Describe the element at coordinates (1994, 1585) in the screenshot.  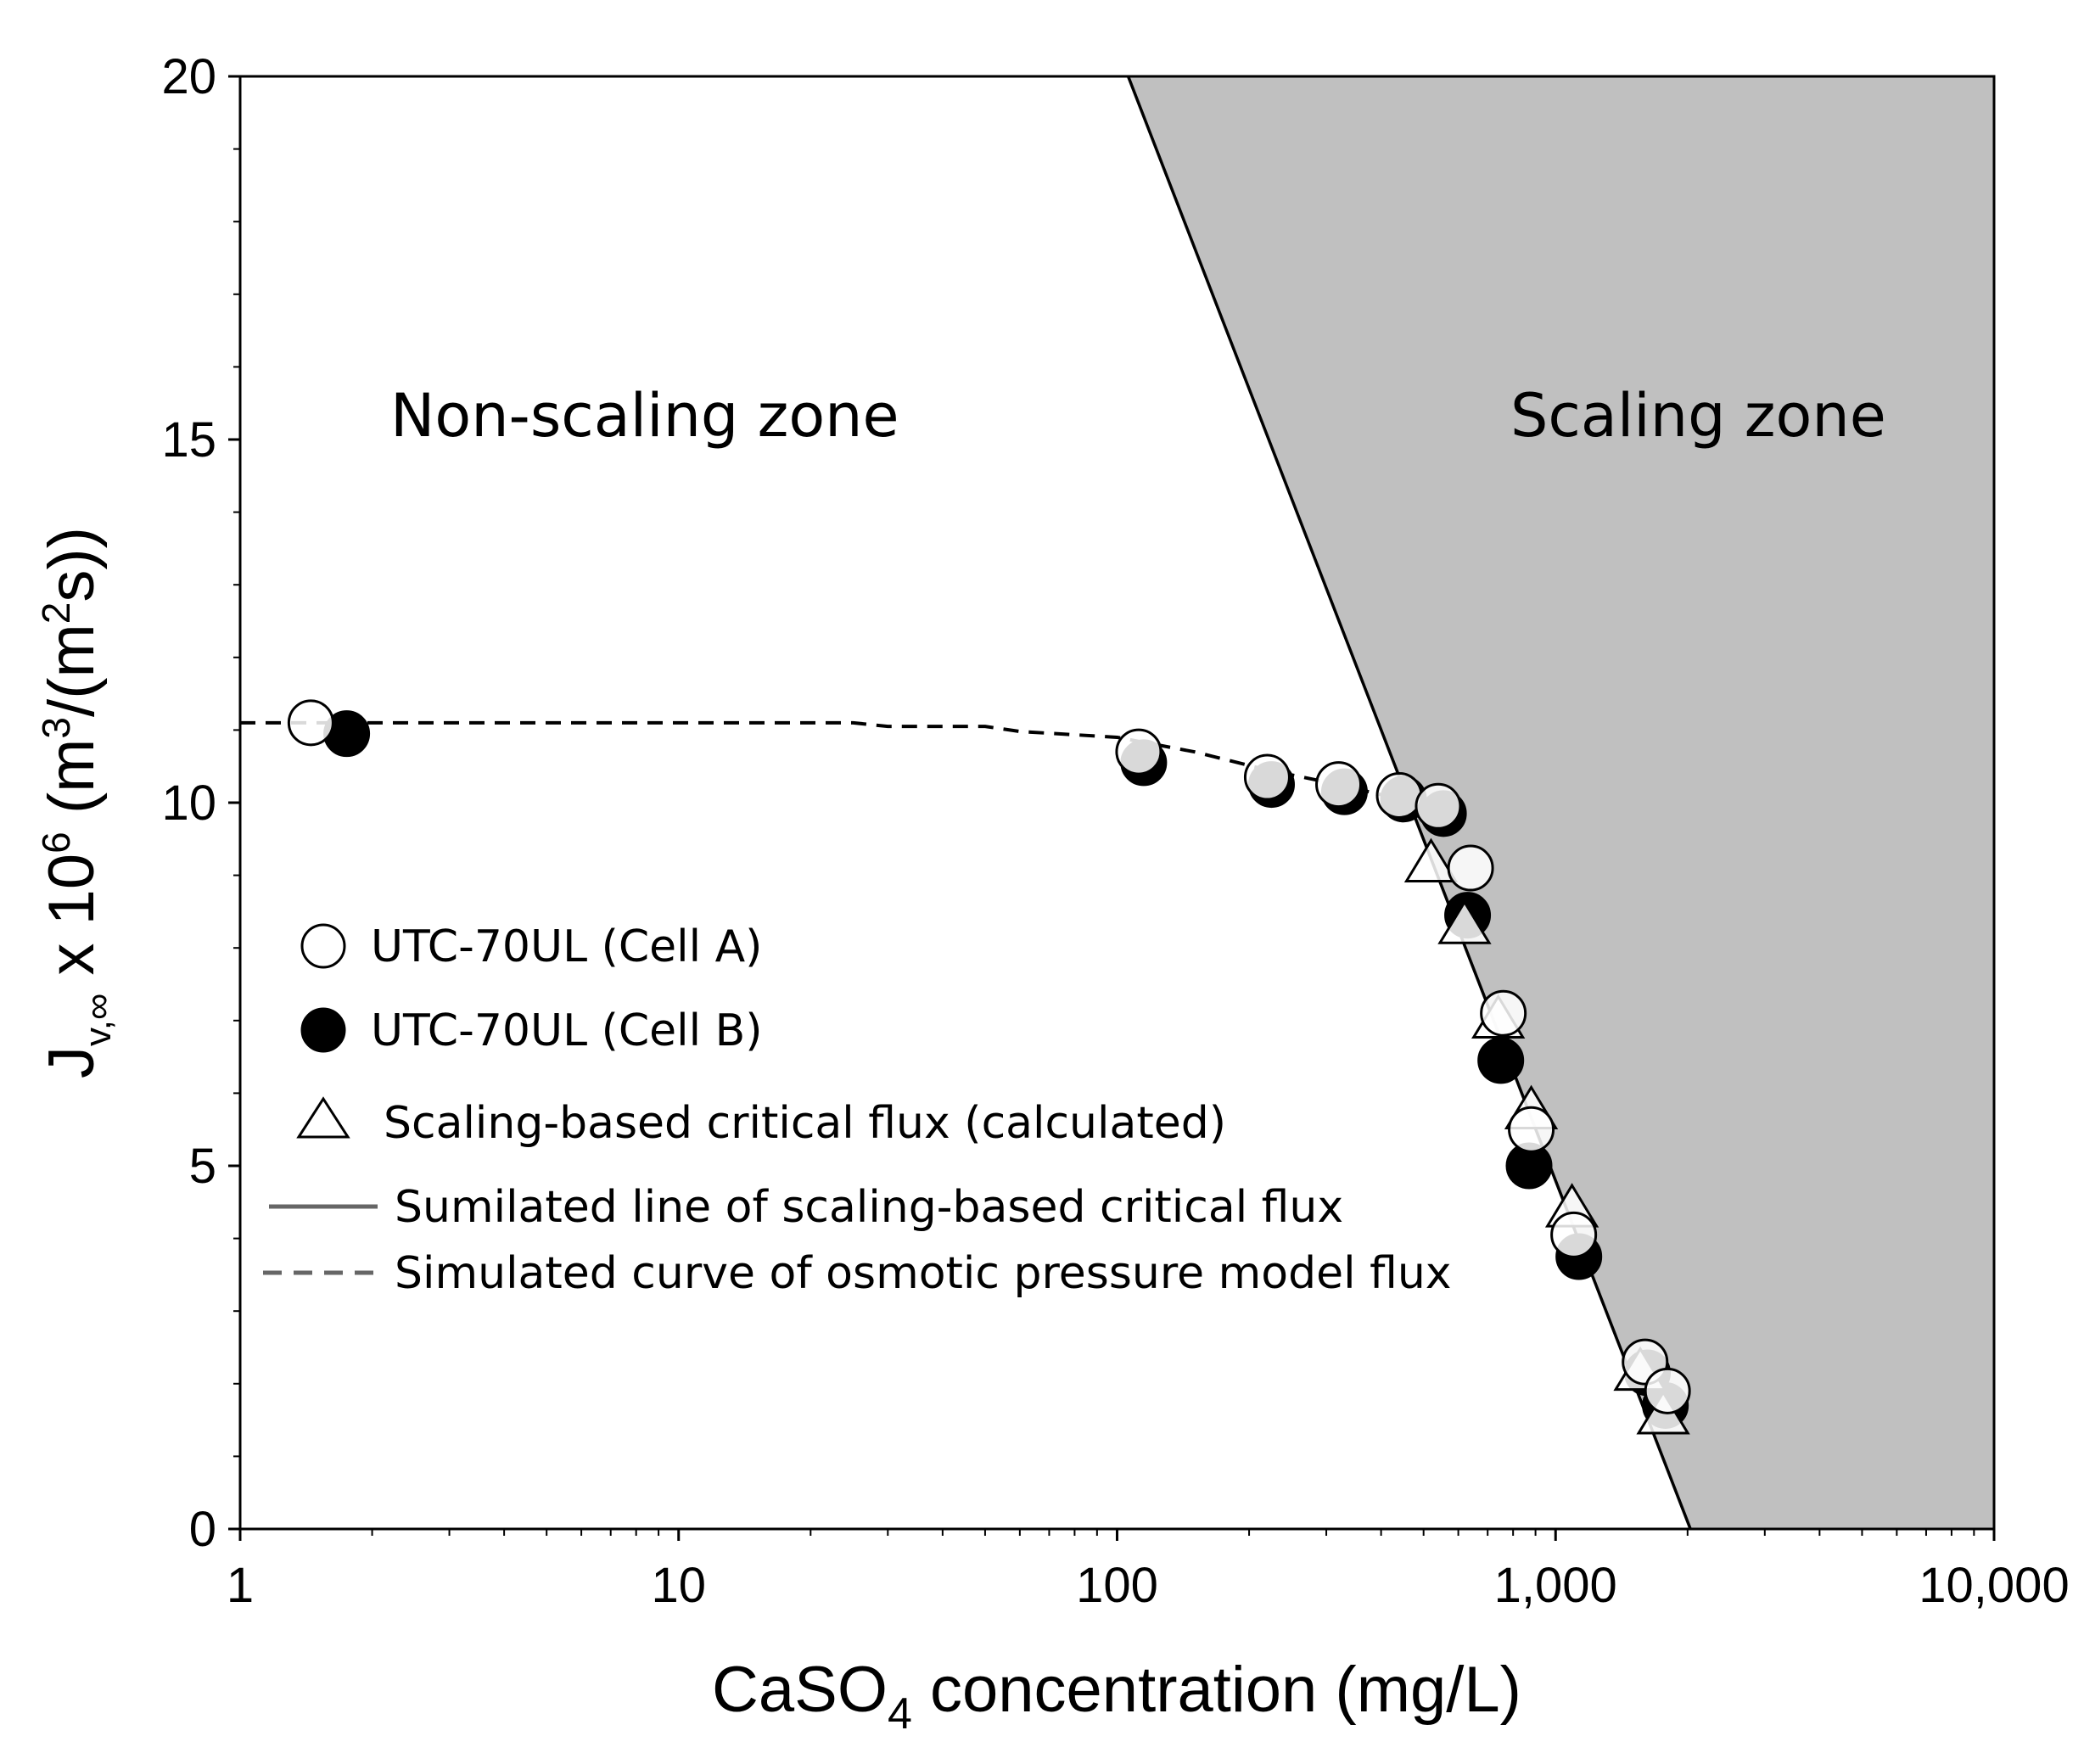
I see `x-tick-label: 10,000` at that location.